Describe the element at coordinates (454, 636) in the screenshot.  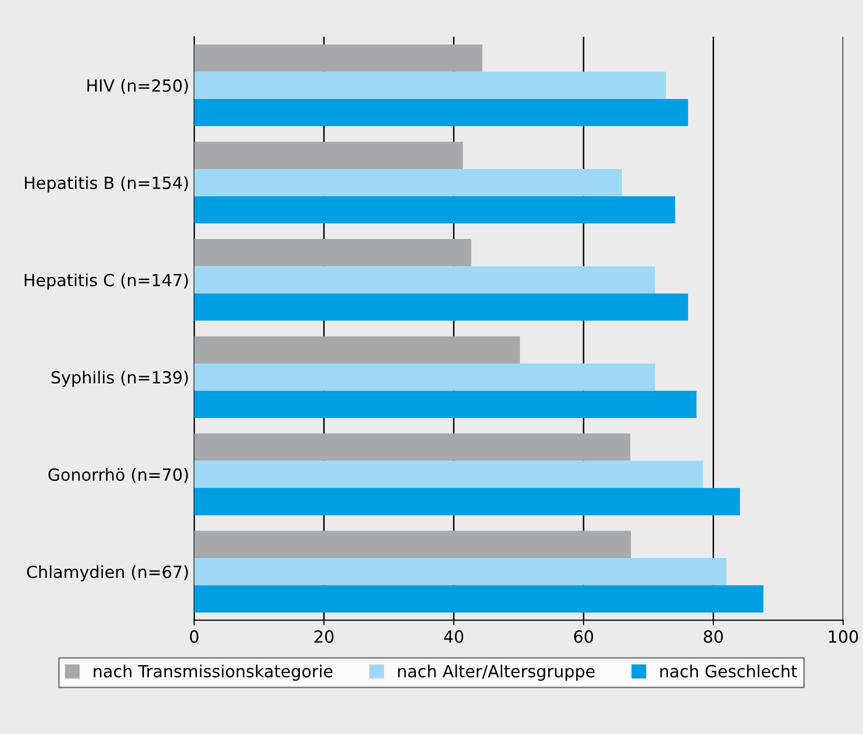
I see `x-tick-label: 40` at that location.